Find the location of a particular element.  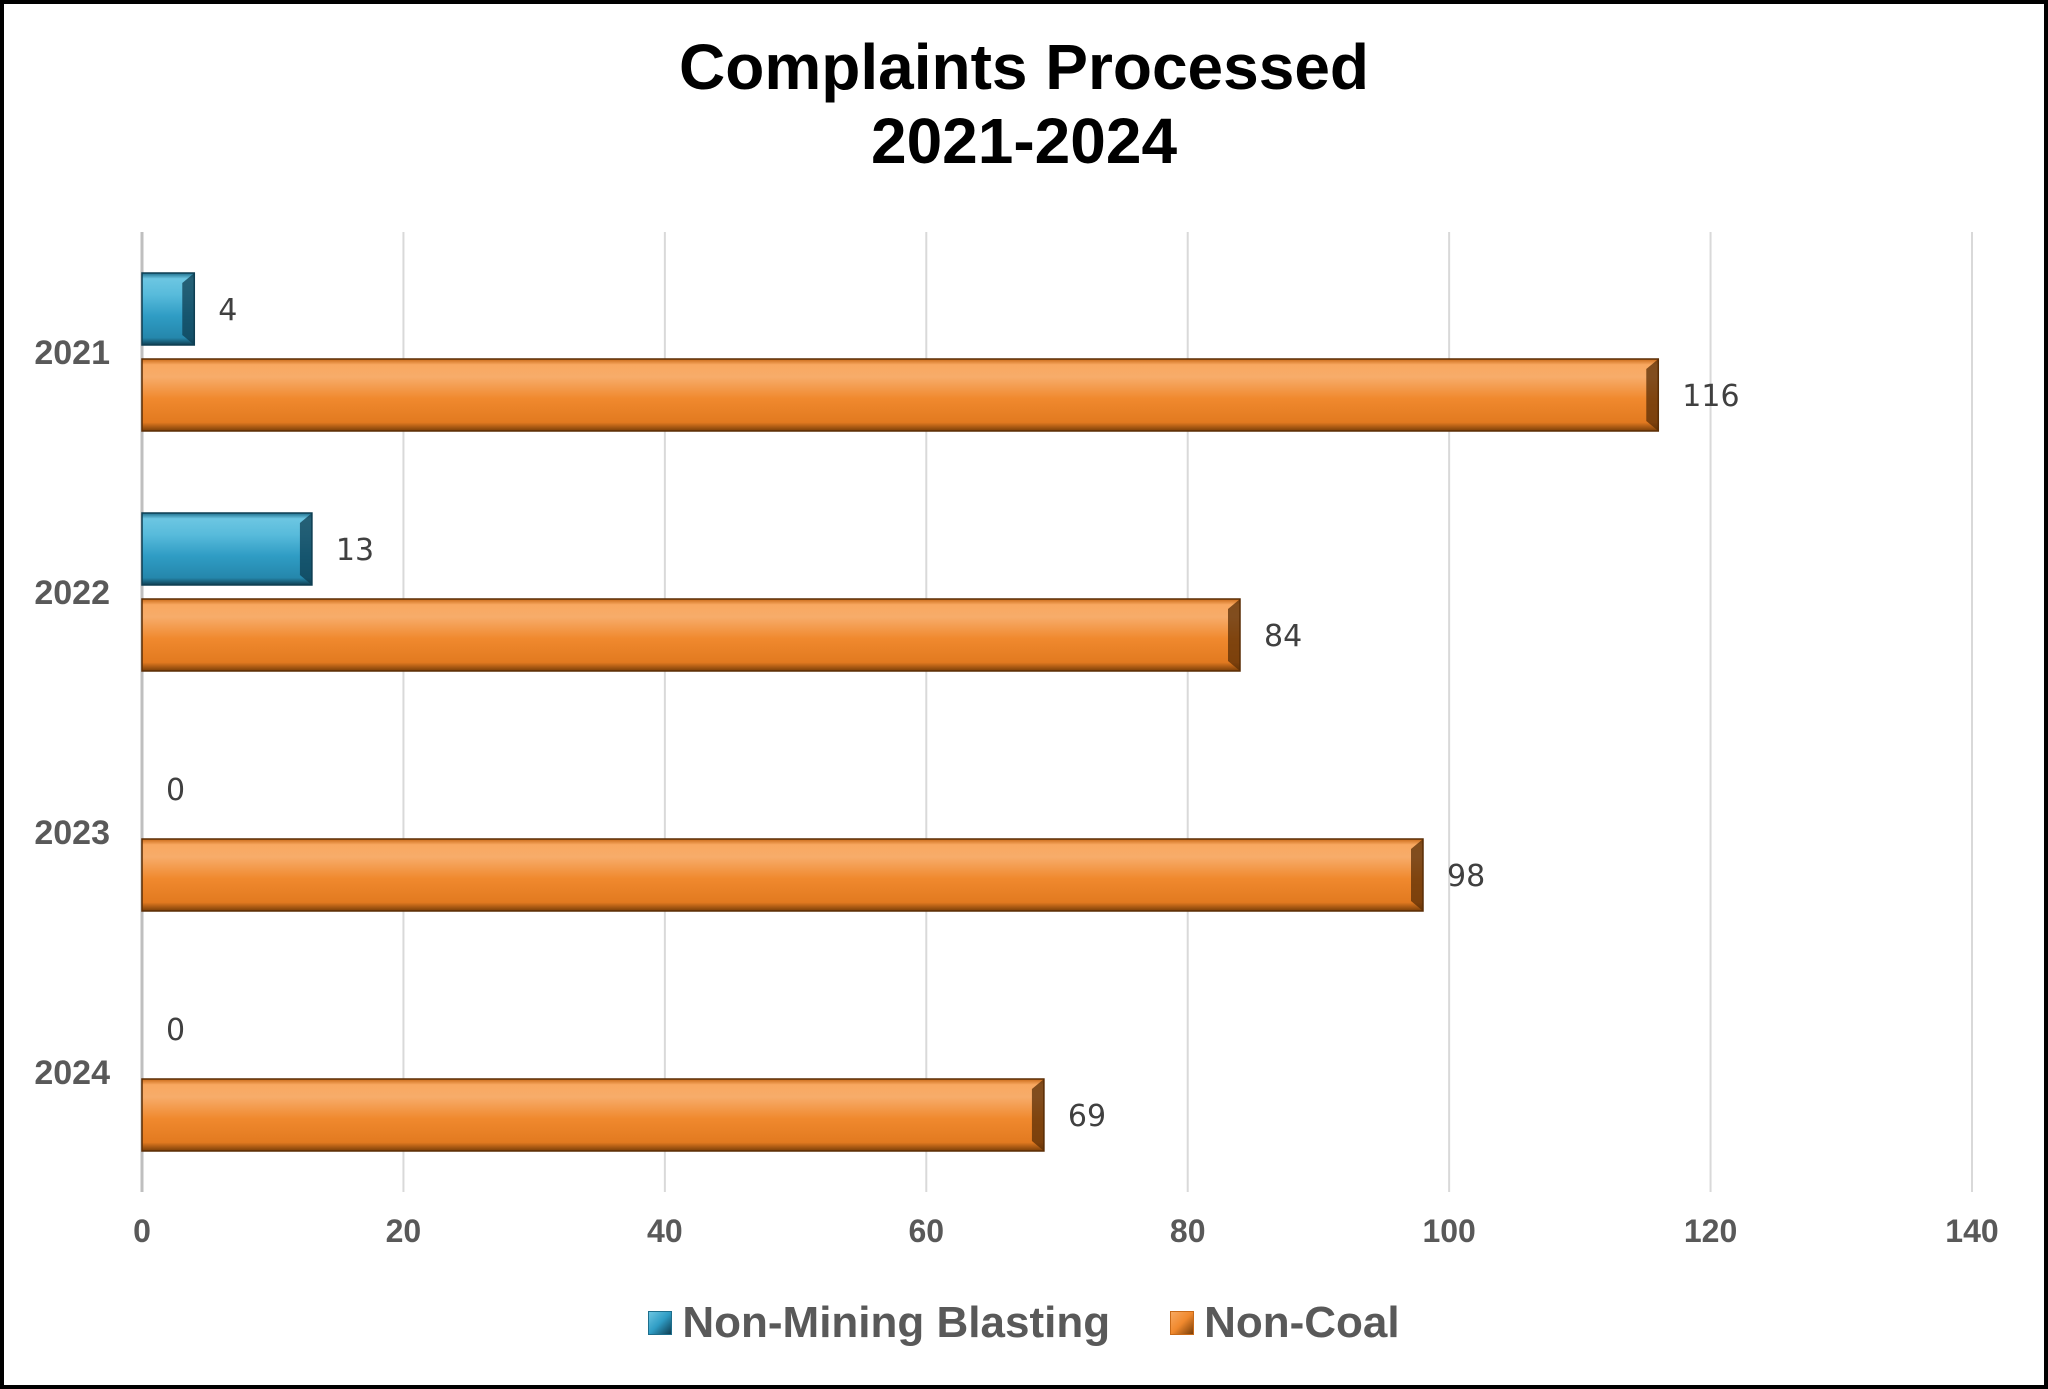

y-tick-label: 2024 is located at coordinates (72, 1073).